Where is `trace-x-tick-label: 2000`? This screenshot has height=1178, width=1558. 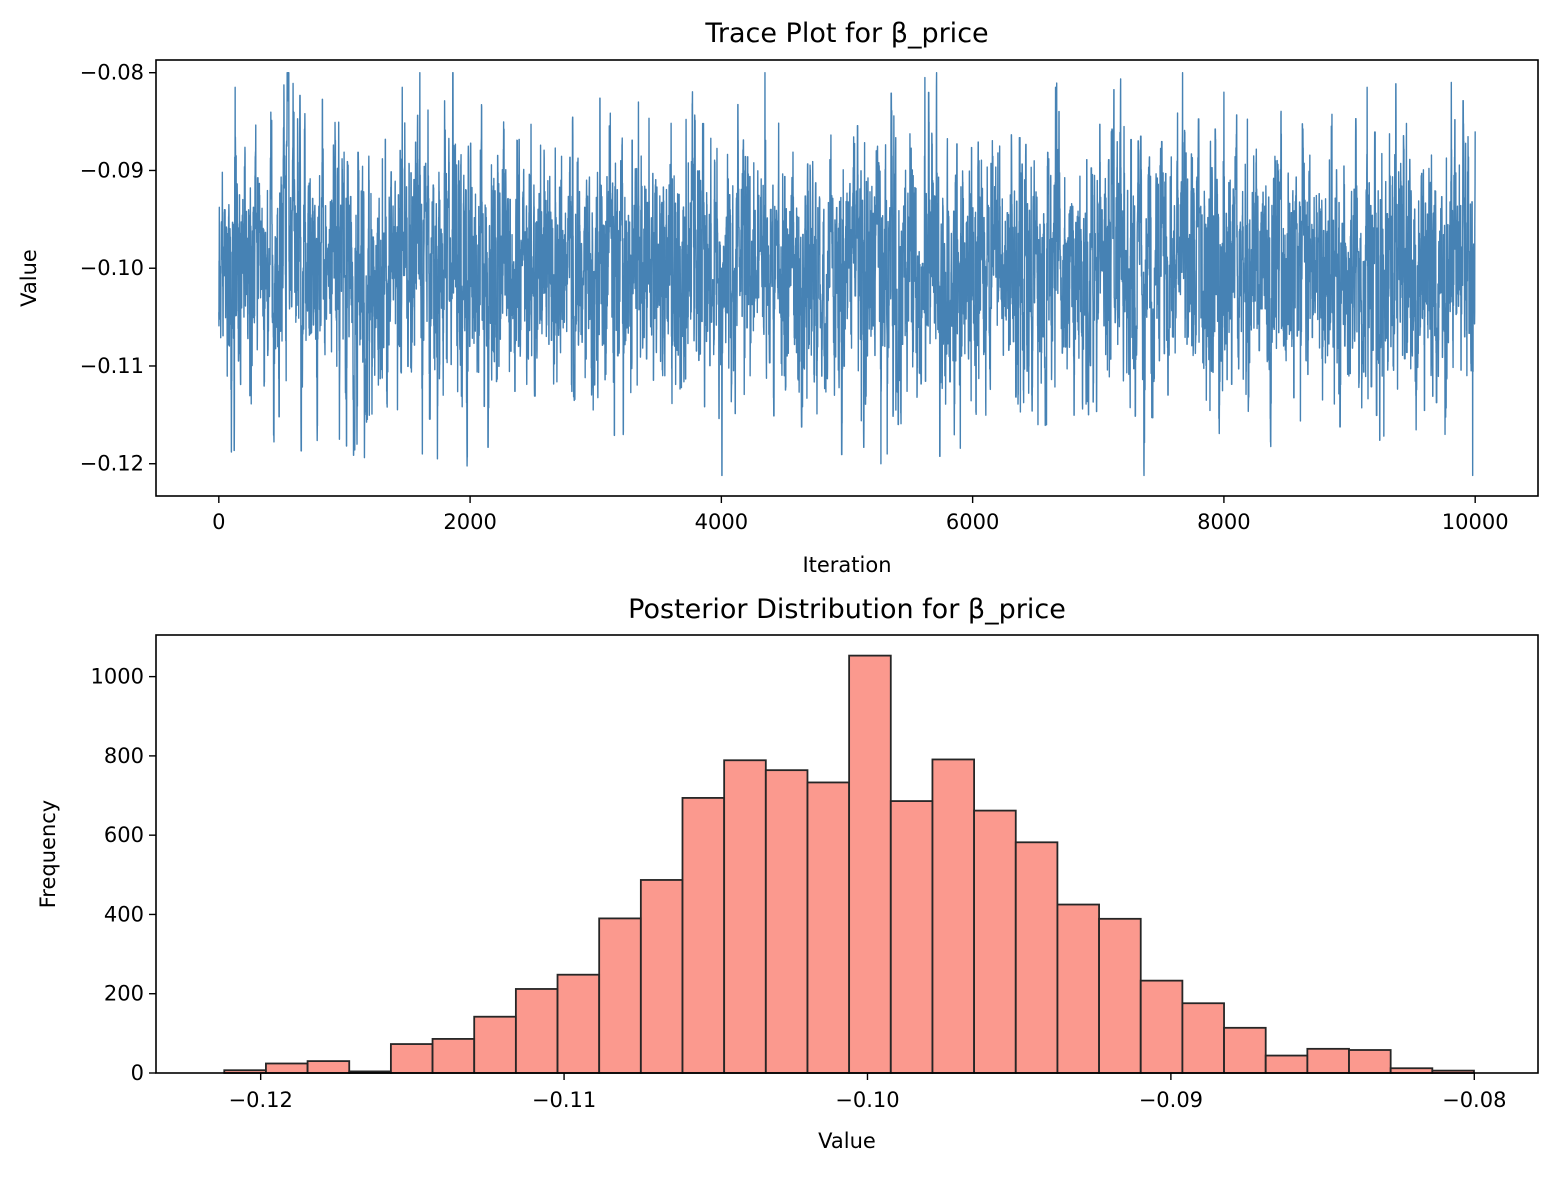
trace-x-tick-label: 2000 is located at coordinates (469, 522).